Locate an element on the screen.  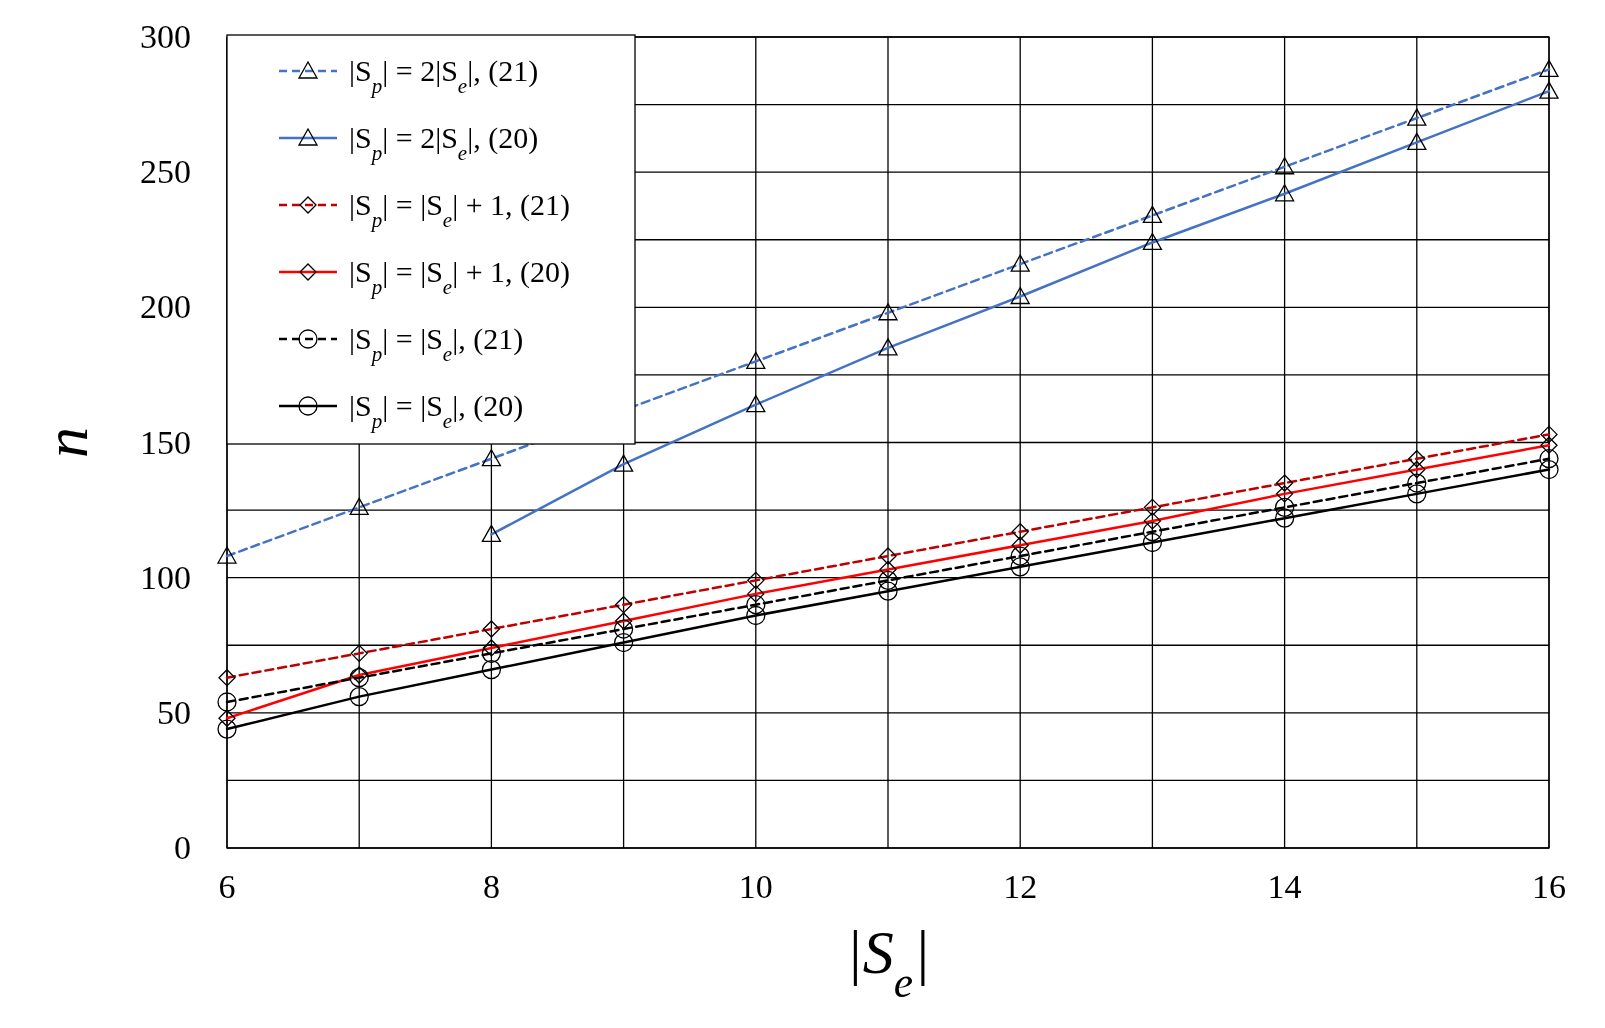
y-tick-label: 100 is located at coordinates (165, 577).